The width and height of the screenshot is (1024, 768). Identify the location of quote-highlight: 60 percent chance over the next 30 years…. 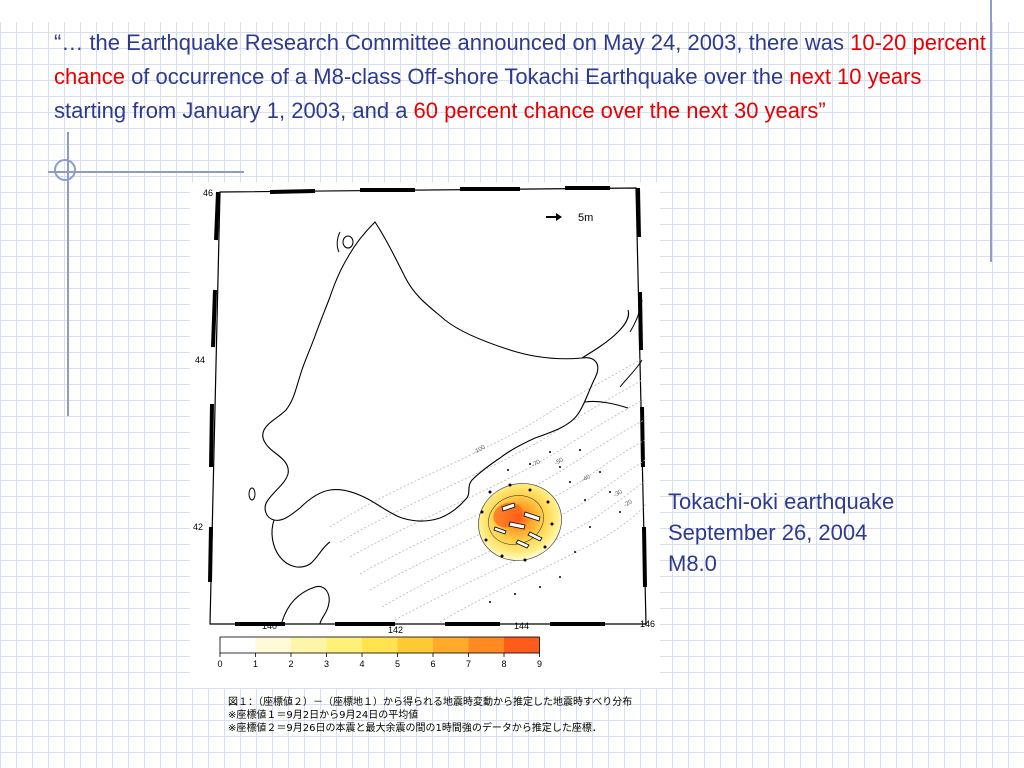
(619, 110).